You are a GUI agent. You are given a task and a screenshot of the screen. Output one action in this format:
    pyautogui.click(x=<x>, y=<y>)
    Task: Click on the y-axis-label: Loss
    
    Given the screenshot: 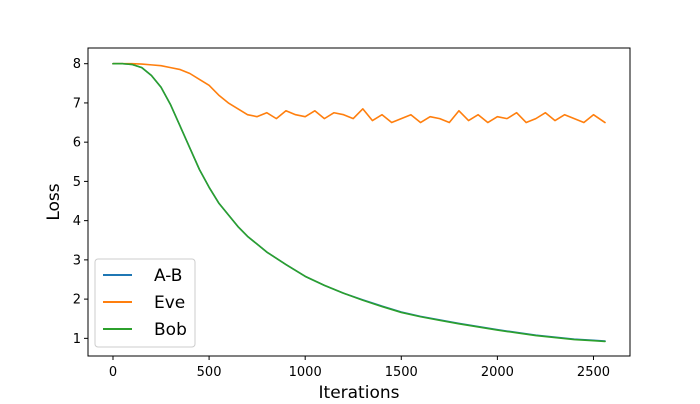 What is the action you would take?
    pyautogui.click(x=54, y=201)
    